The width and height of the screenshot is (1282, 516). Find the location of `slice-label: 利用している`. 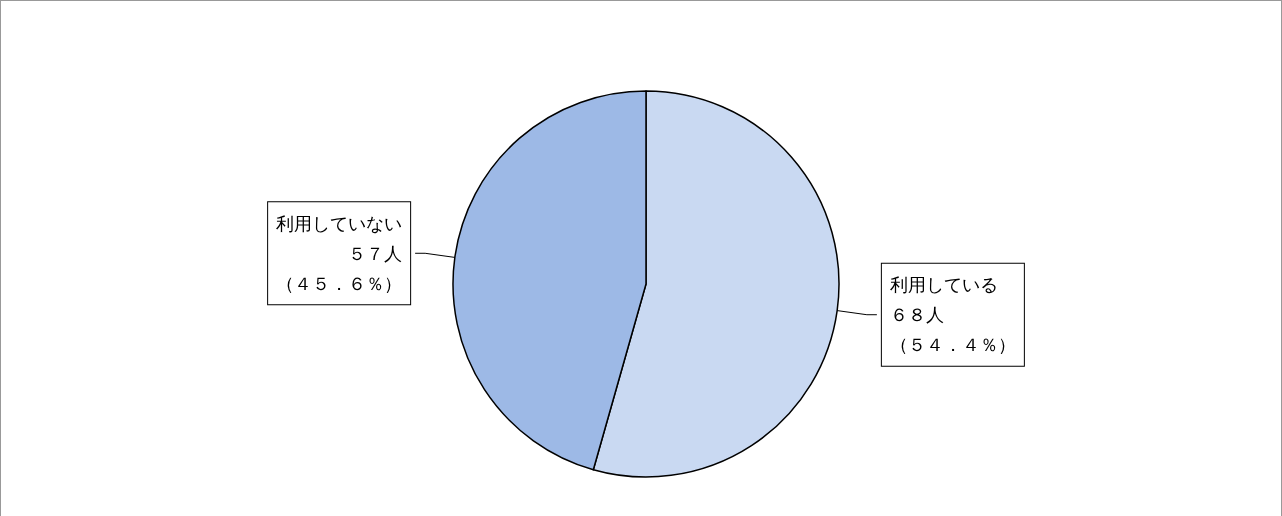

slice-label: 利用している is located at coordinates (943, 285).